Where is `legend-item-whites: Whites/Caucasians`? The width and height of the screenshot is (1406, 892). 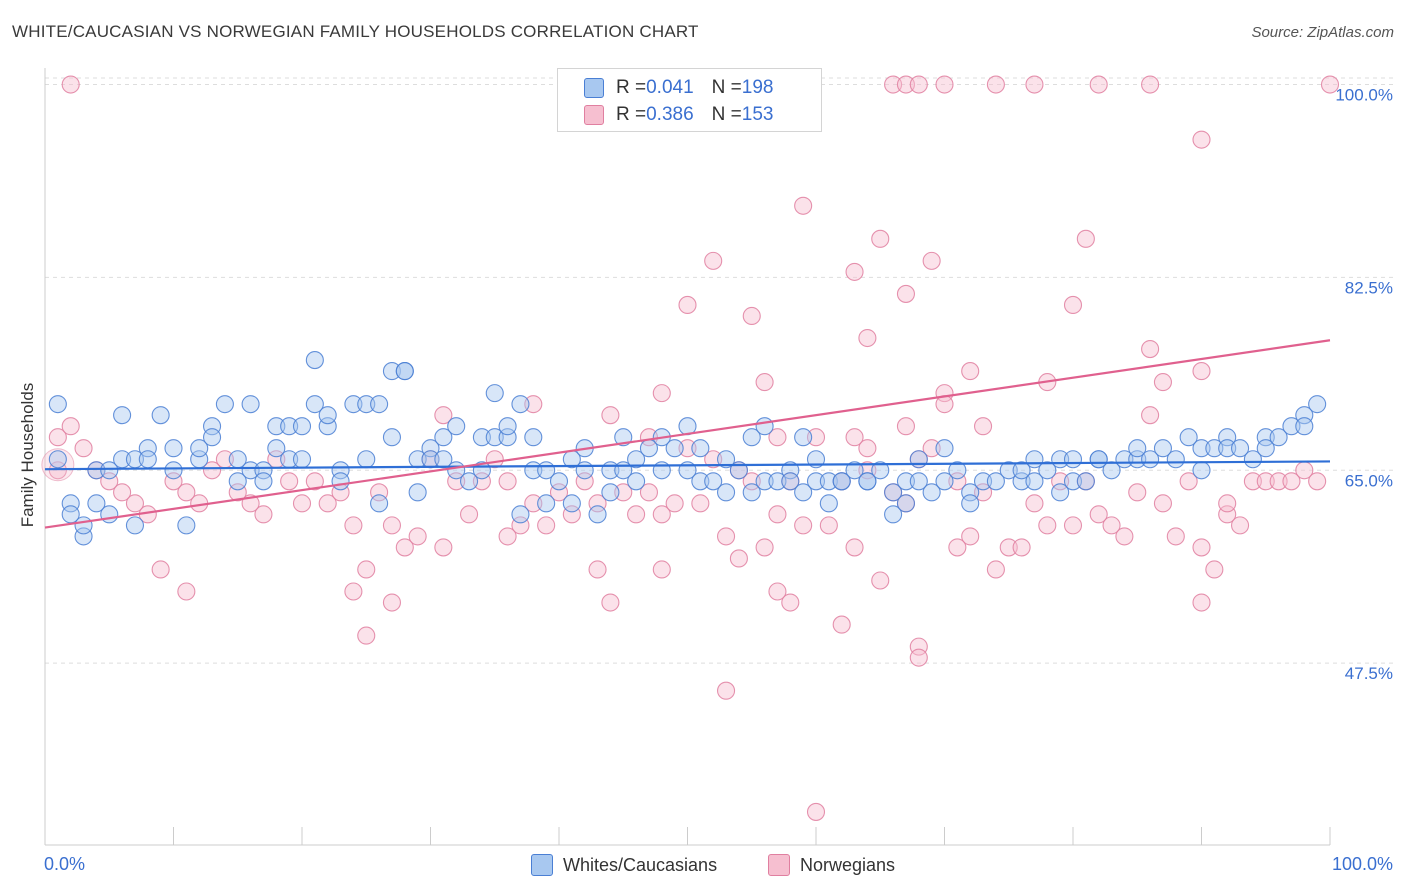
legend-item-whites: Whites/Caucasians is located at coordinates (624, 865).